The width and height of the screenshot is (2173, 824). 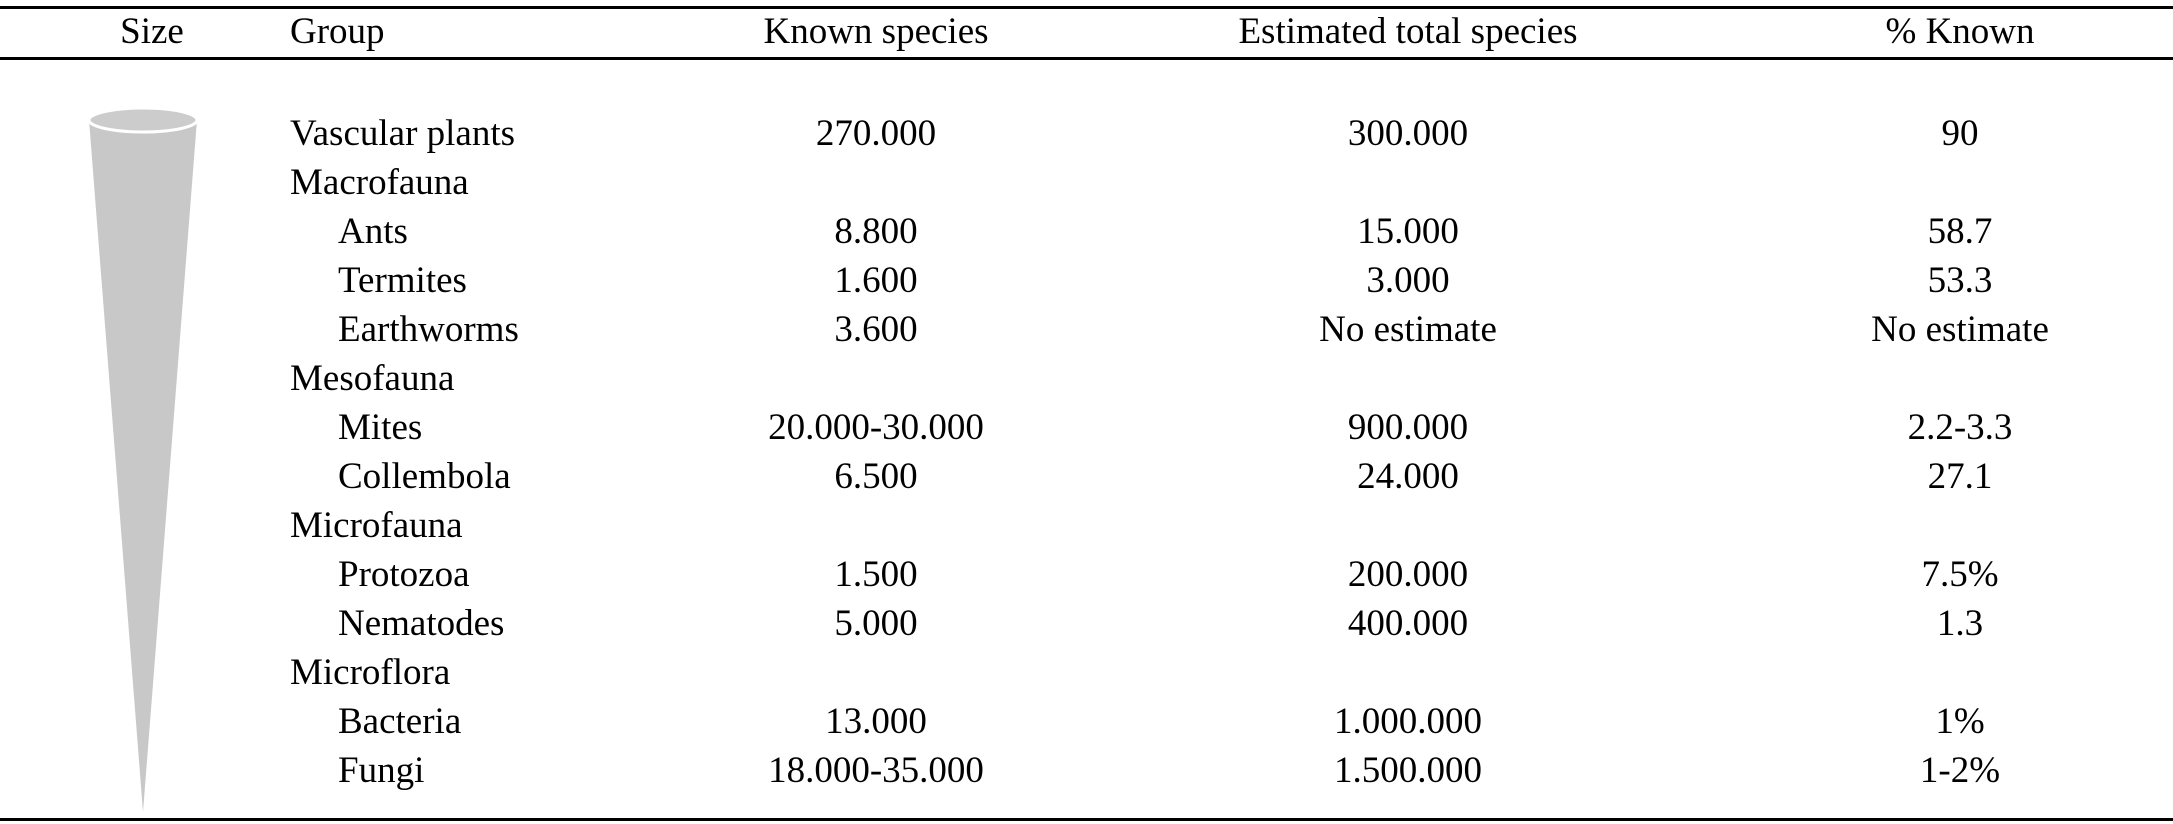 I want to click on percent-known-cell: 53.3, so click(x=1960, y=280).